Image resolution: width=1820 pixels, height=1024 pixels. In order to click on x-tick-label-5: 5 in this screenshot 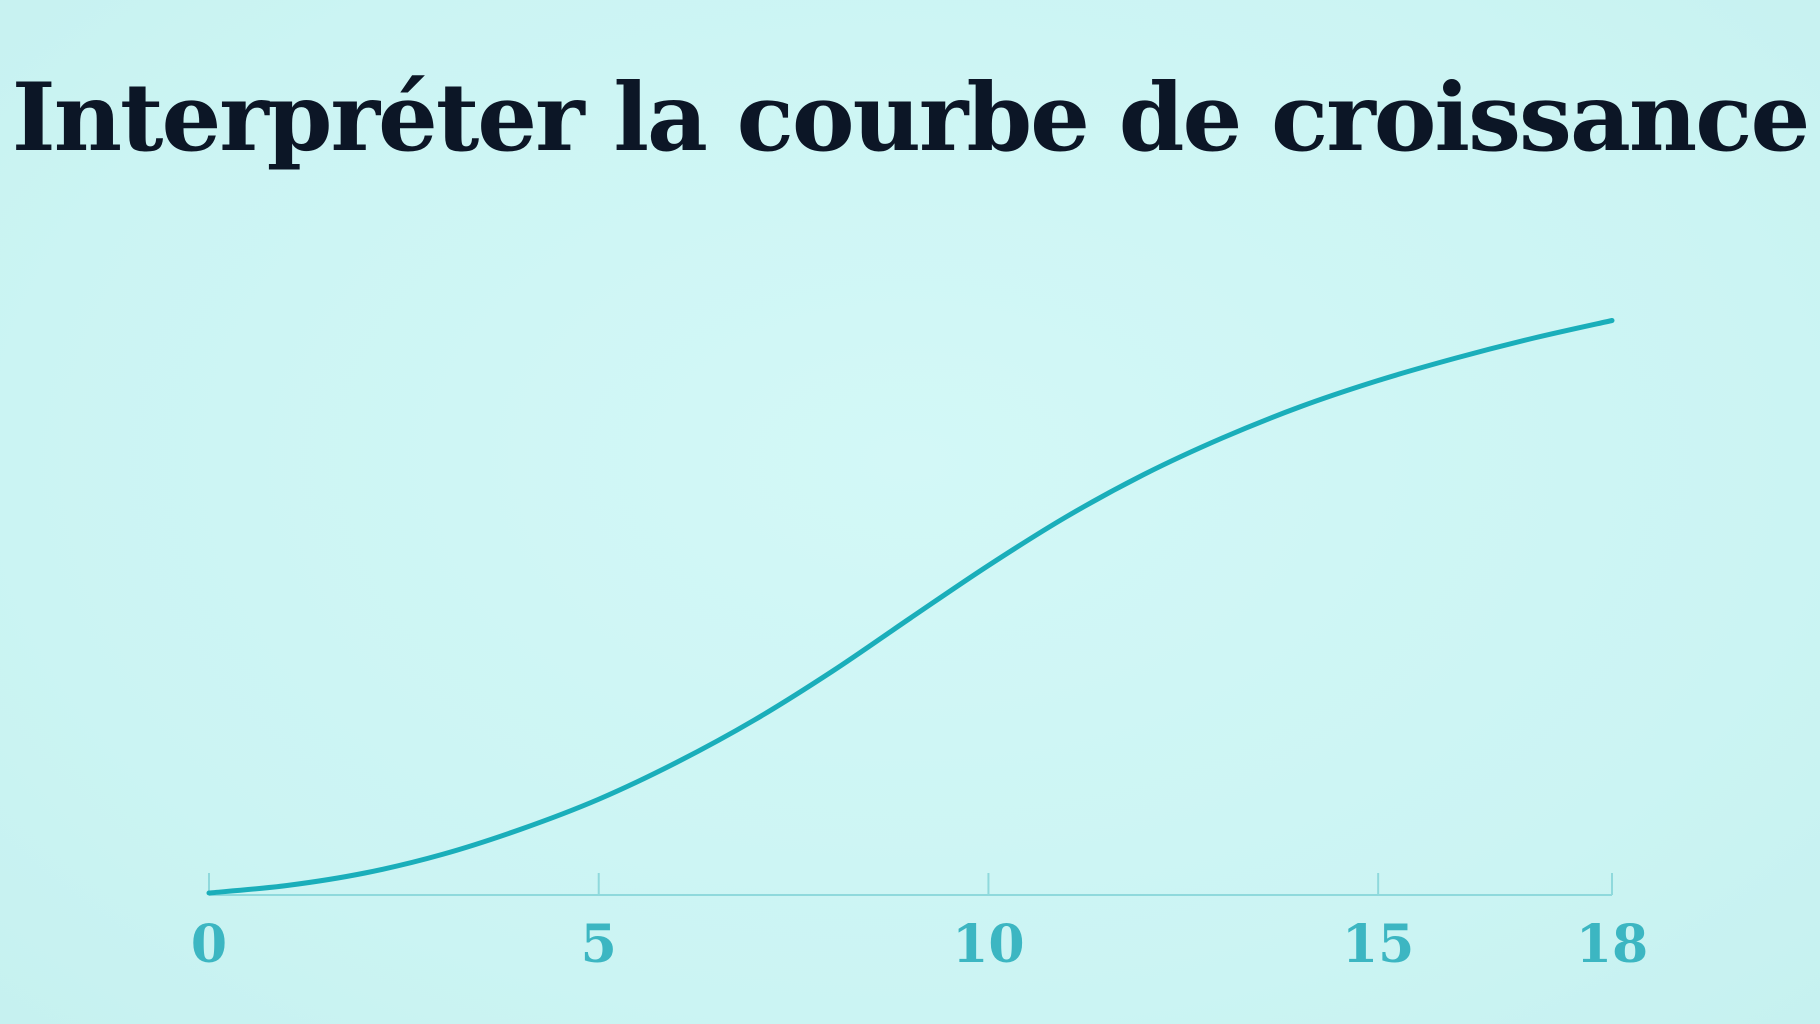, I will do `click(599, 944)`.